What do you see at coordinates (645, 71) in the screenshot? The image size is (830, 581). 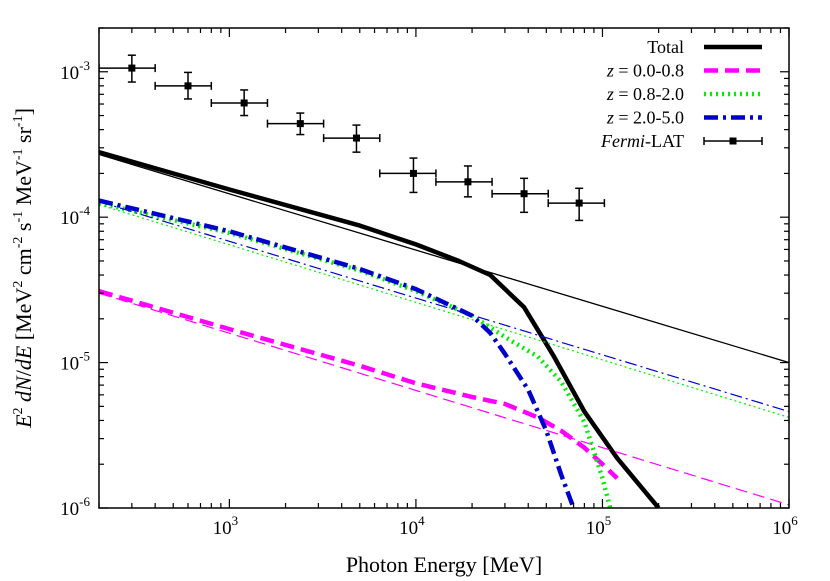 I see `legend-label: z = 0.0-0.8` at bounding box center [645, 71].